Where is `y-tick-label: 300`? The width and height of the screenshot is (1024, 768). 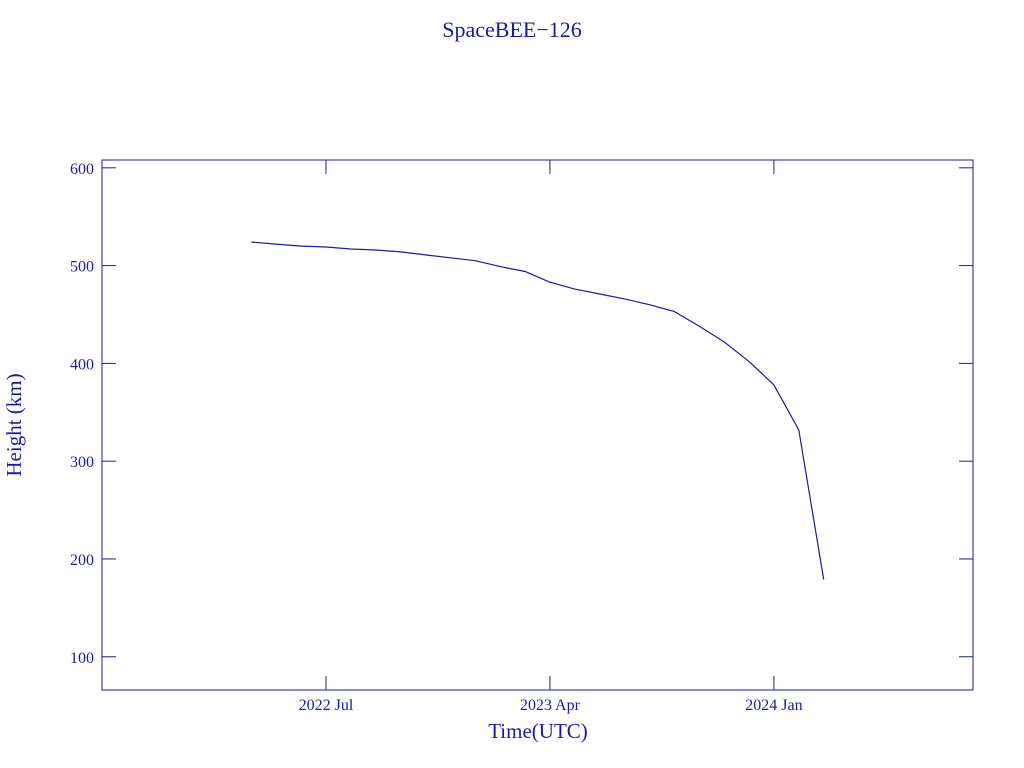 y-tick-label: 300 is located at coordinates (82, 462).